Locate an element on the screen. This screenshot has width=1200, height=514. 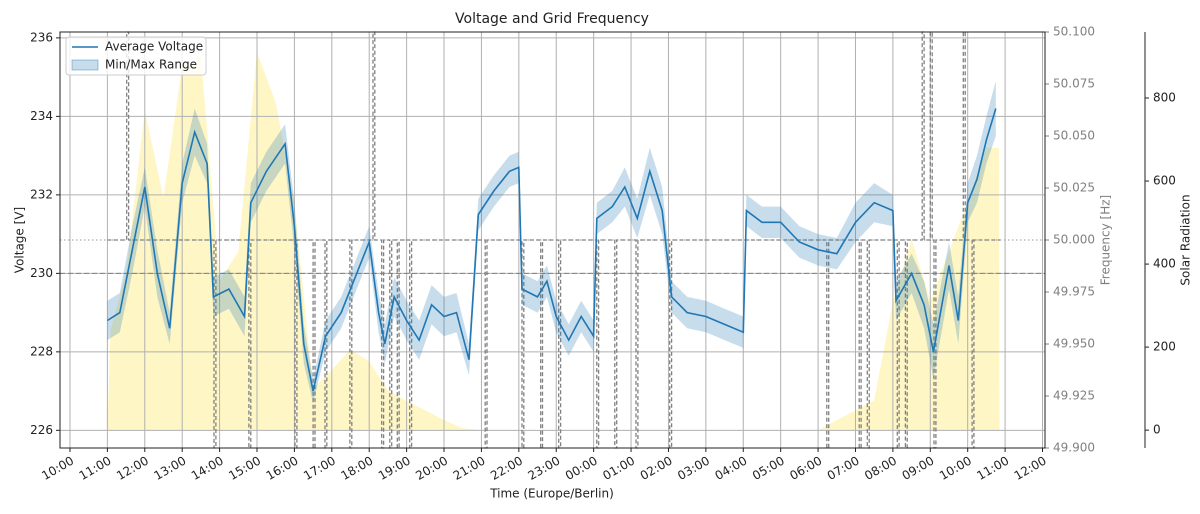
y-axis-label: Voltage [V] is located at coordinates (20, 240).